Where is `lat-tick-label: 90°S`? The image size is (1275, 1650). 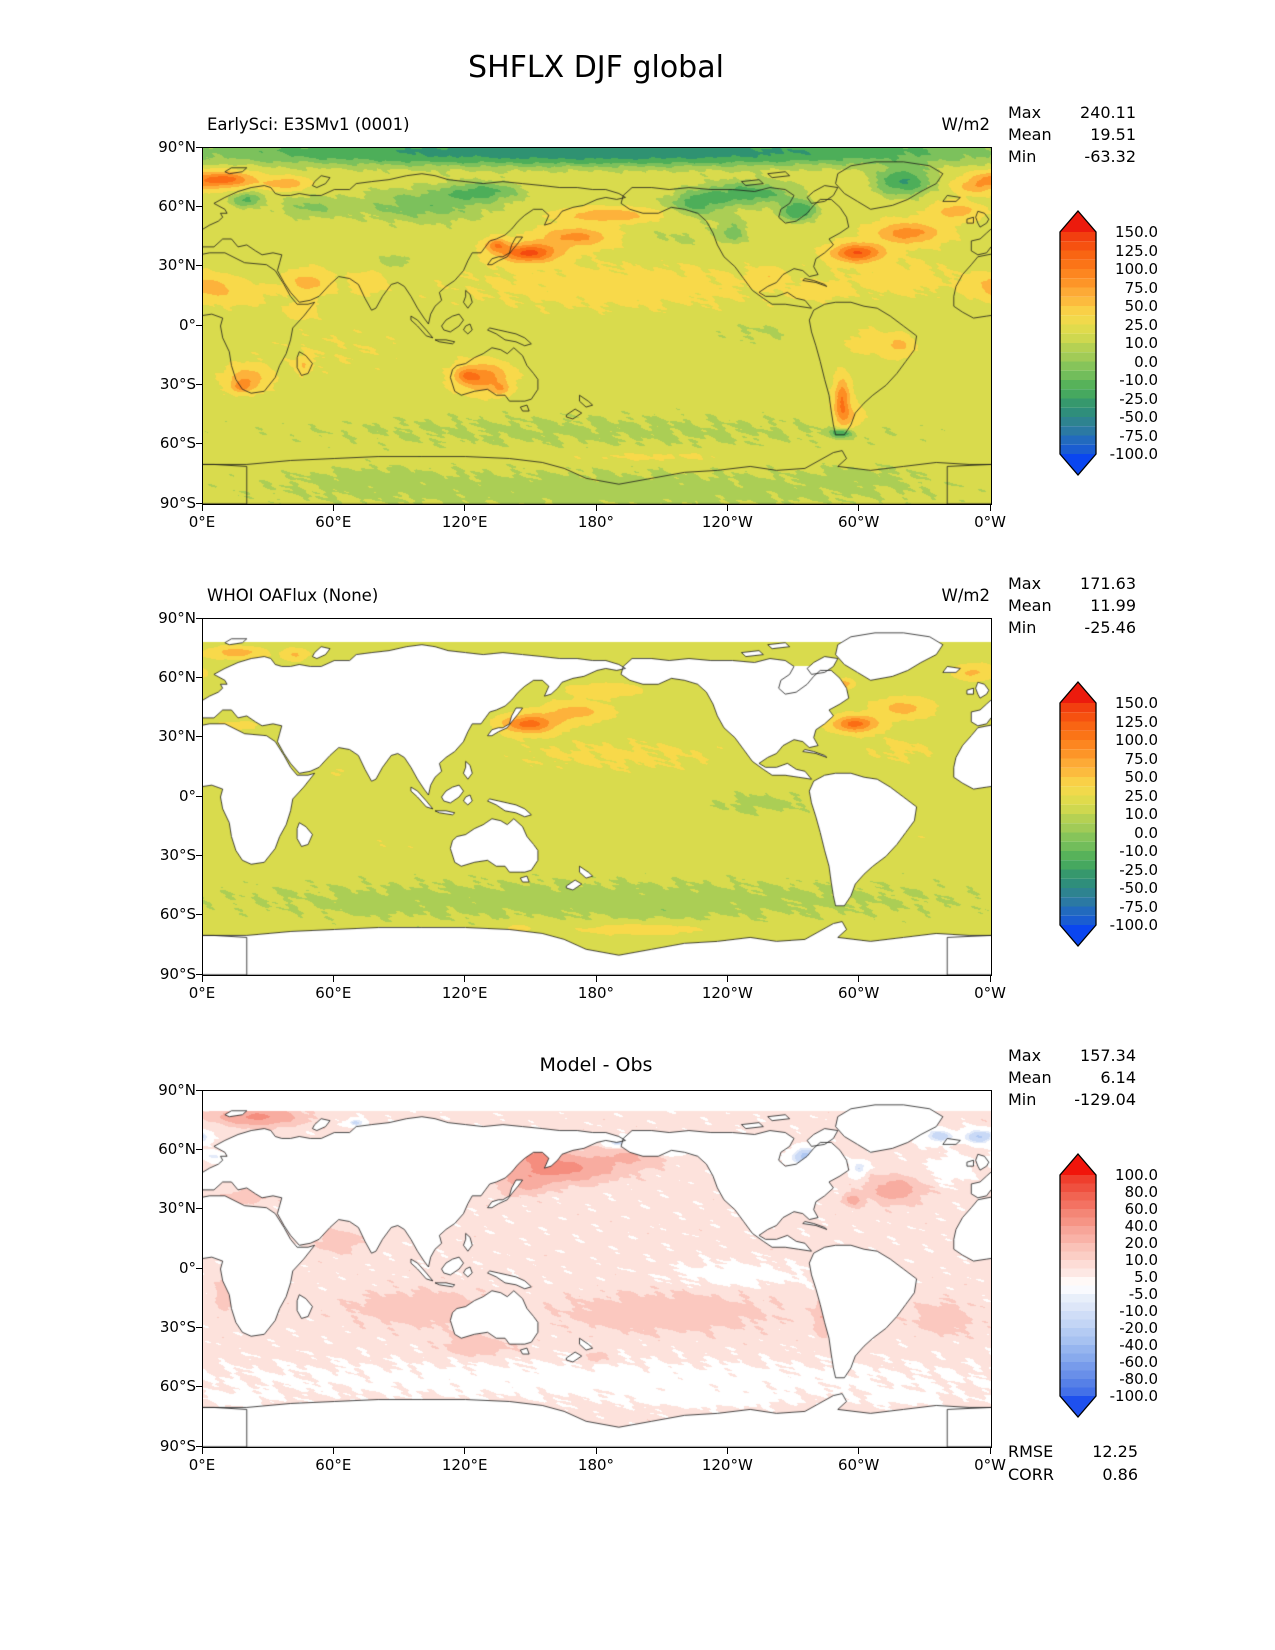
lat-tick-label: 90°S is located at coordinates (177, 502).